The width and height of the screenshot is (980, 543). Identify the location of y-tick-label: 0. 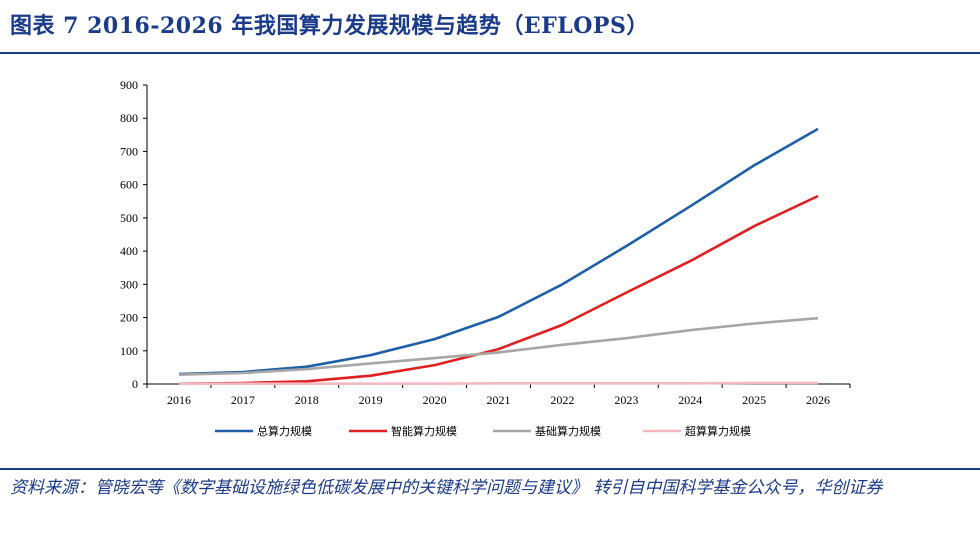
(135, 384).